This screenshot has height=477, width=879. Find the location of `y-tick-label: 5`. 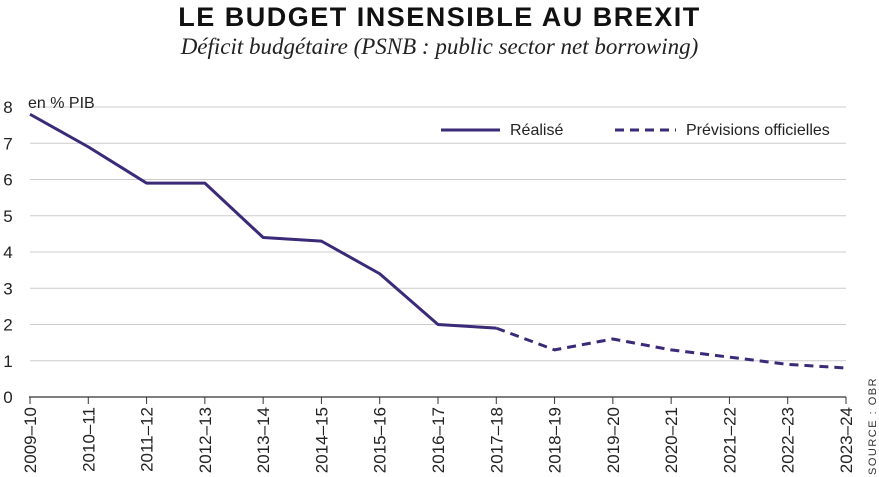

y-tick-label: 5 is located at coordinates (7, 216).